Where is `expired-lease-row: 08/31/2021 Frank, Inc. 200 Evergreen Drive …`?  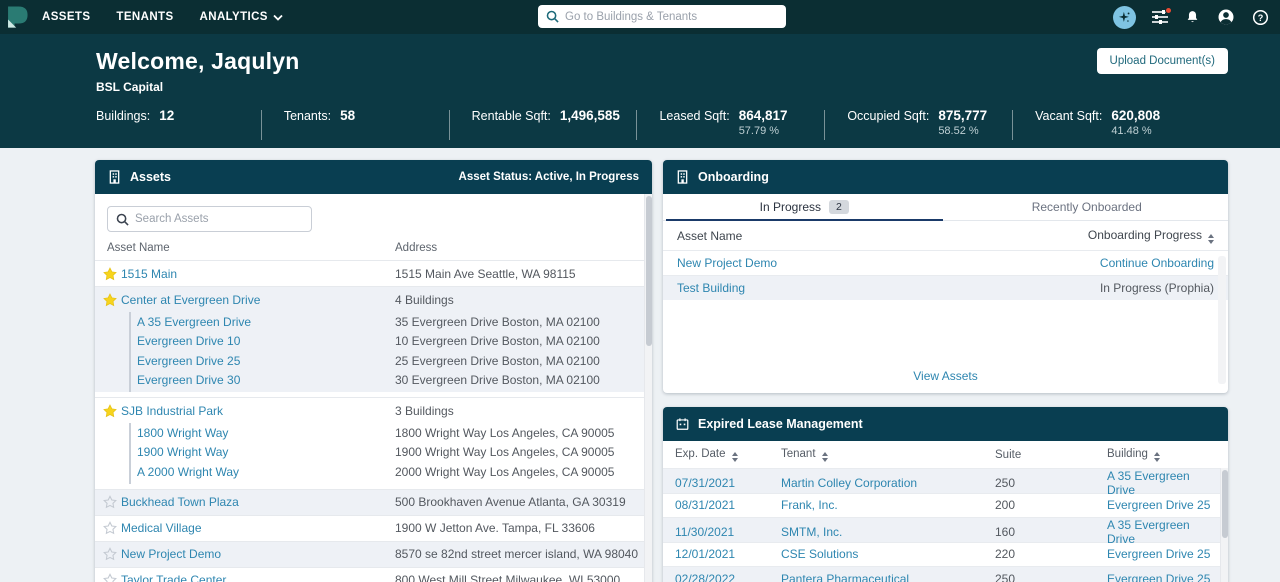
expired-lease-row: 08/31/2021 Frank, Inc. 200 Evergreen Drive … is located at coordinates (945, 505).